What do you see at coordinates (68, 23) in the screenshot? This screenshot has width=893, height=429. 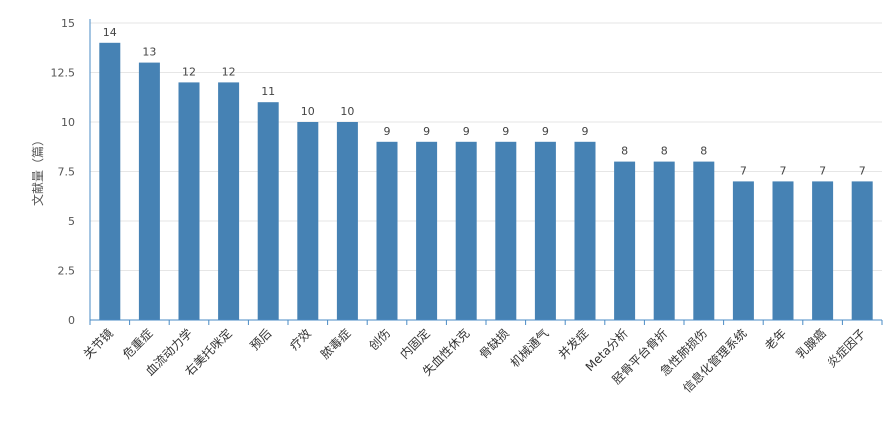 I see `y-tick-label: 15` at bounding box center [68, 23].